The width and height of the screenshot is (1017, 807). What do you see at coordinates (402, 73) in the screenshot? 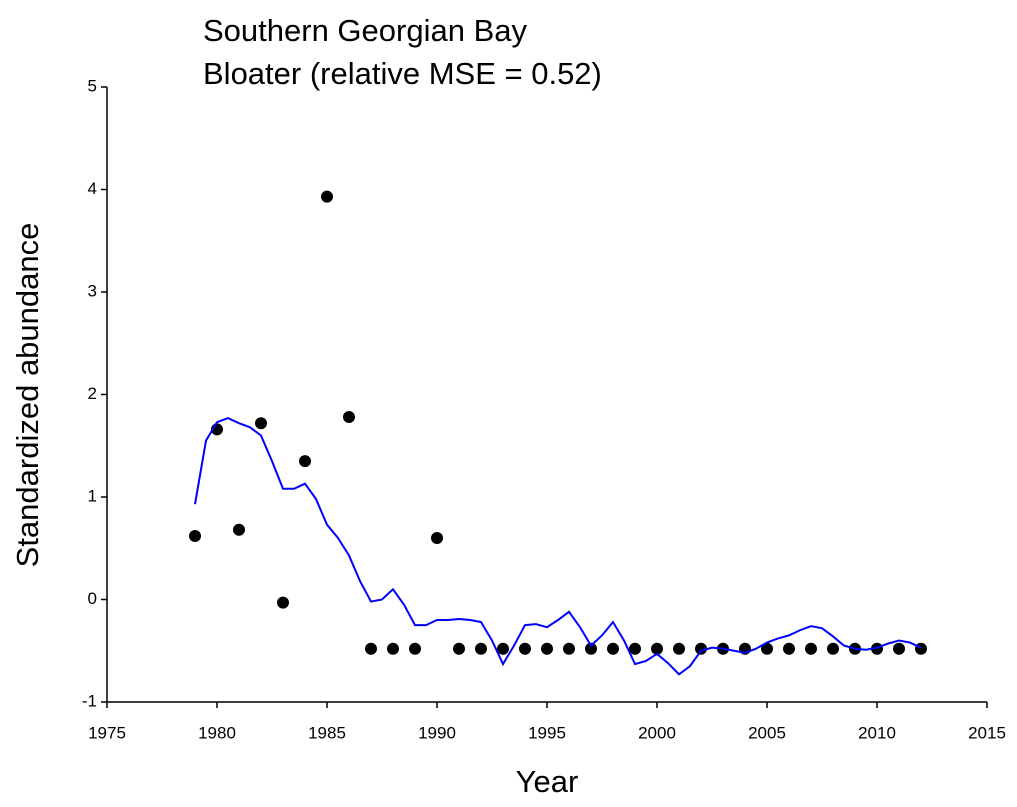
I see `chart-subtitle: Bloater (relative MSE = 0.52)` at bounding box center [402, 73].